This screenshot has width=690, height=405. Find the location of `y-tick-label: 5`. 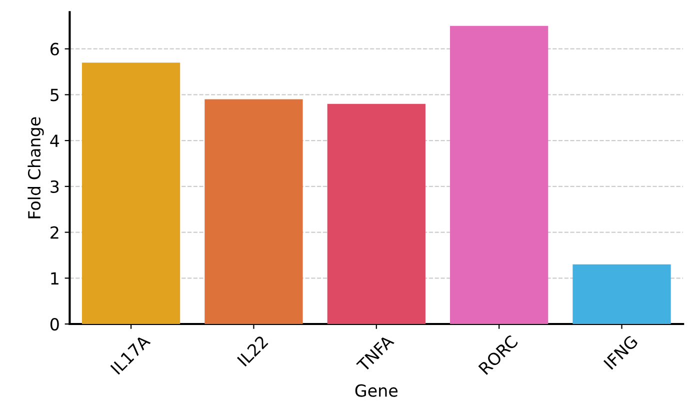

y-tick-label: 5 is located at coordinates (54, 95).